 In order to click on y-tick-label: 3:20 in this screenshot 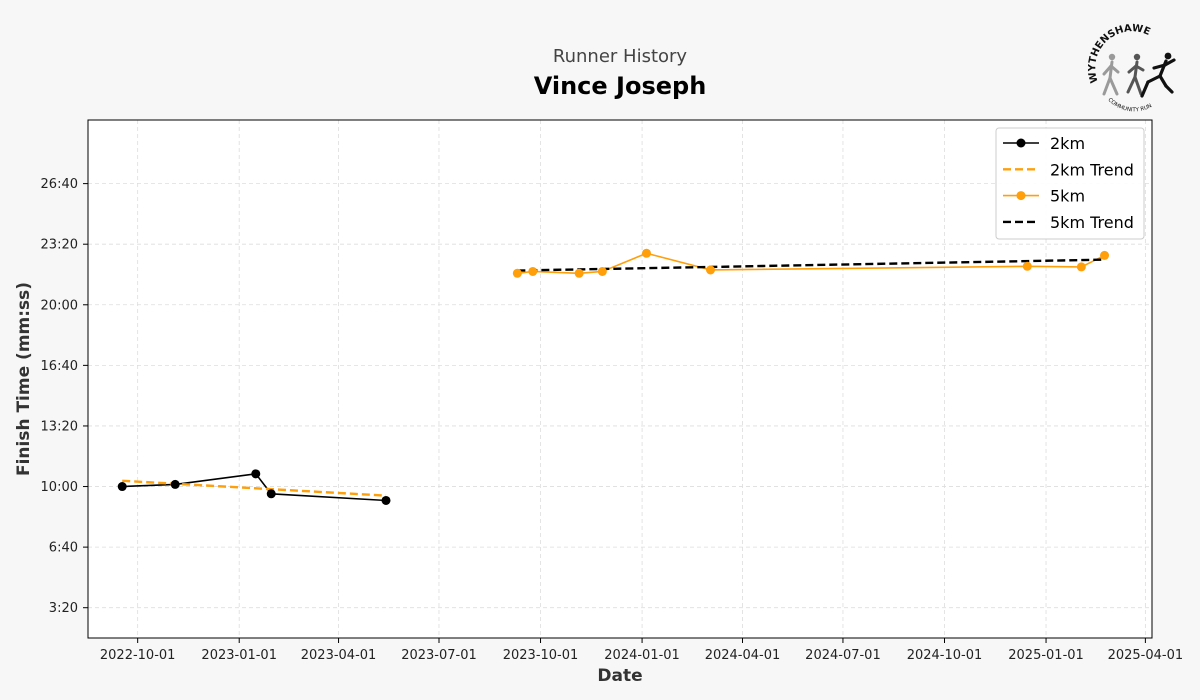, I will do `click(63, 608)`.